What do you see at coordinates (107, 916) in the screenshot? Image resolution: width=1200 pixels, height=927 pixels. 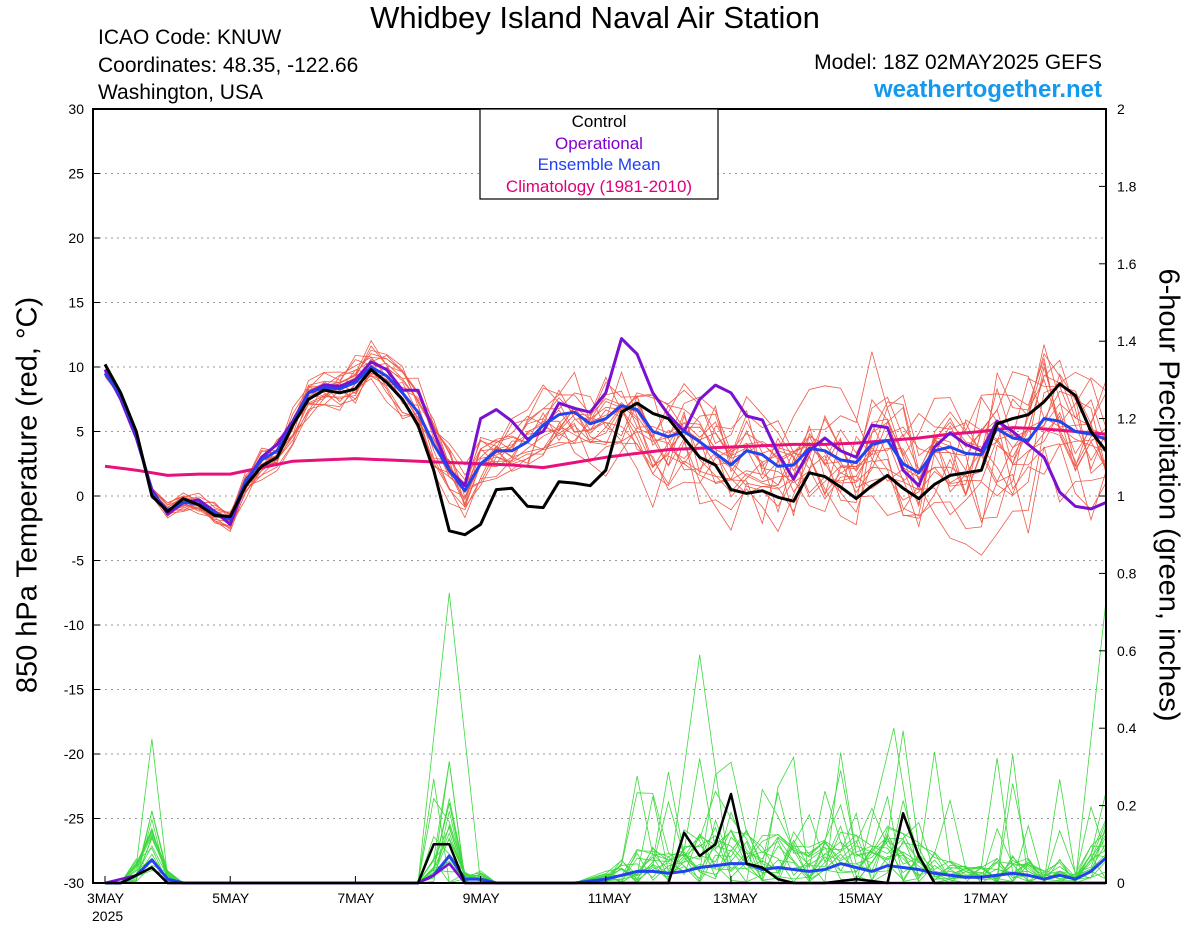 I see `x-tick-sublabel: 2025` at bounding box center [107, 916].